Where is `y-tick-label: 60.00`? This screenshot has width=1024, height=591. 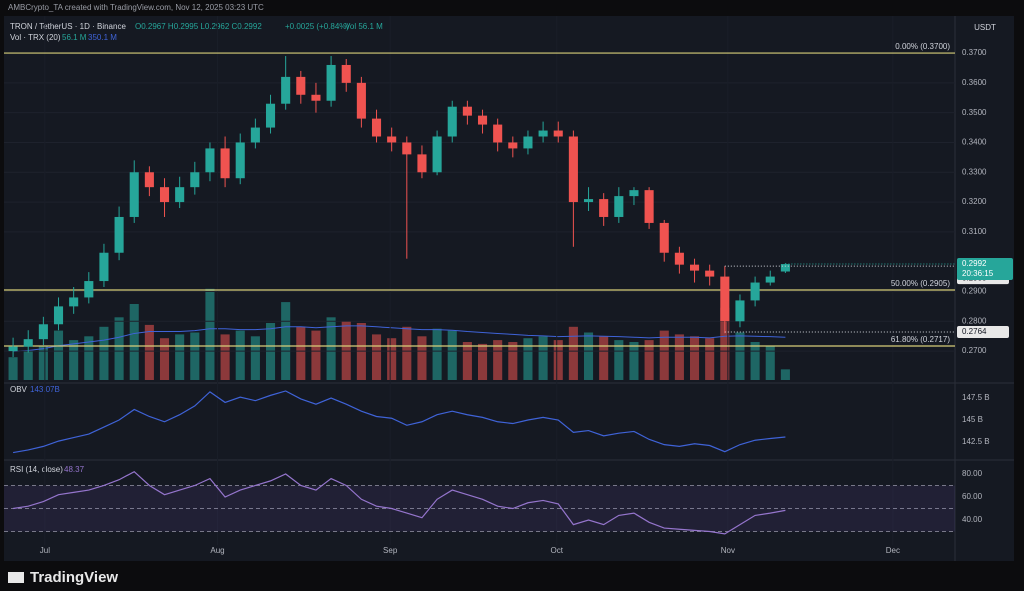 y-tick-label: 60.00 is located at coordinates (972, 496).